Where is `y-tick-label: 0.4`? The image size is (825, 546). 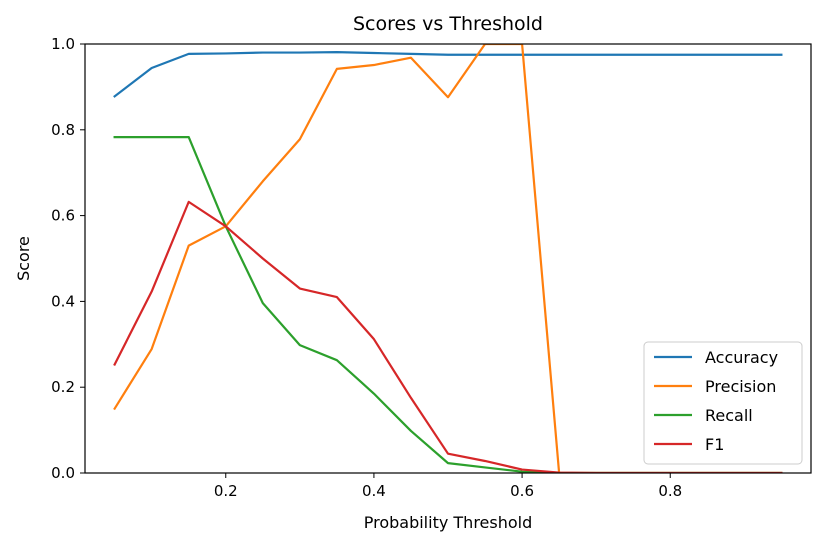
y-tick-label: 0.4 is located at coordinates (63, 301).